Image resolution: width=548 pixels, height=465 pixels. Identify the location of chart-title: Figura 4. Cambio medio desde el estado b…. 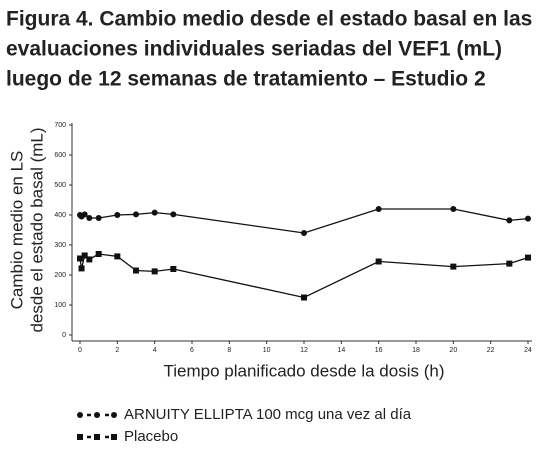
(269, 19).